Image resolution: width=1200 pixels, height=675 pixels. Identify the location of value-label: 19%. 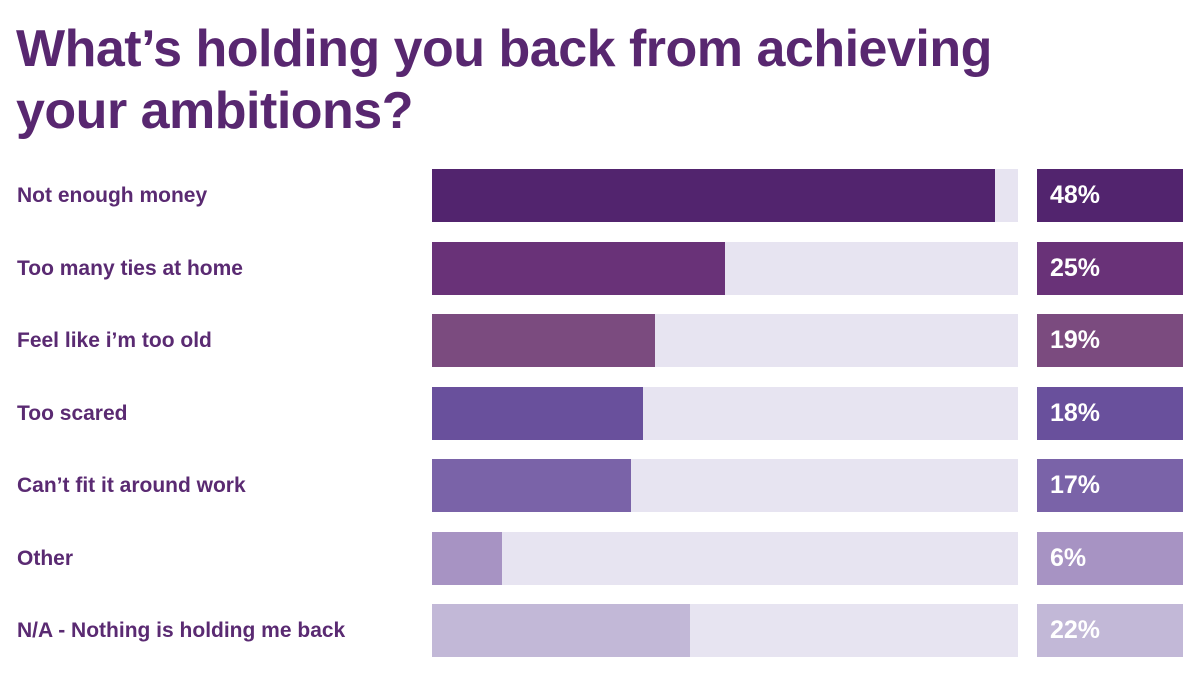
(1075, 340).